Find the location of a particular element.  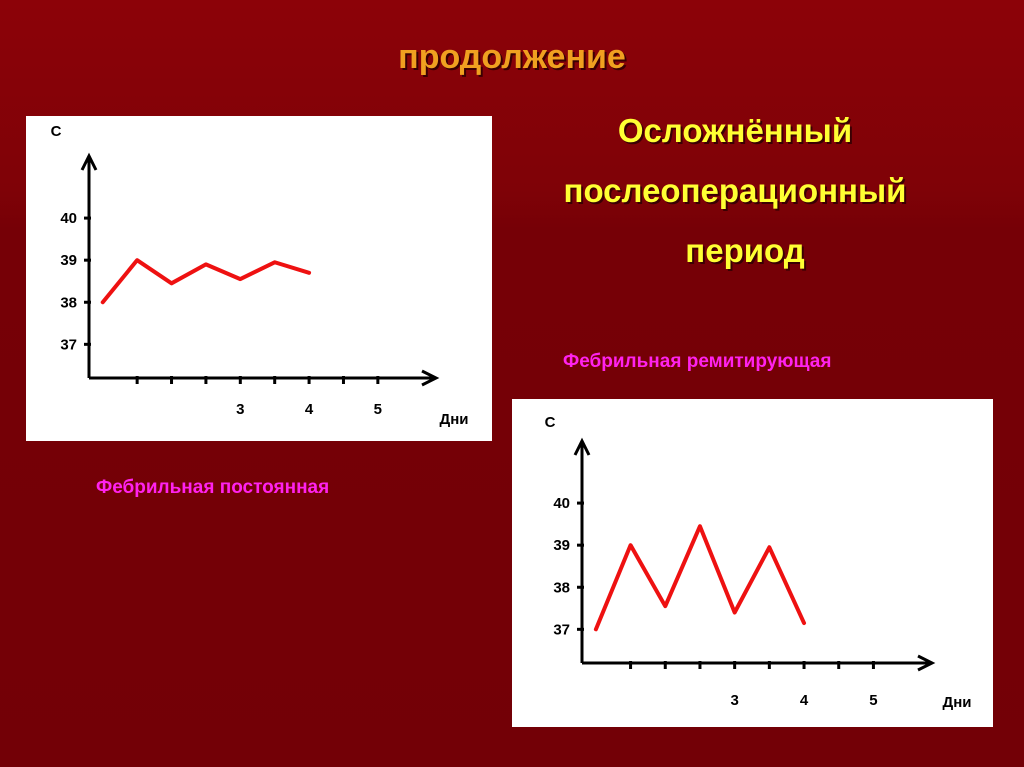

slide-title: продолжение is located at coordinates (512, 57).